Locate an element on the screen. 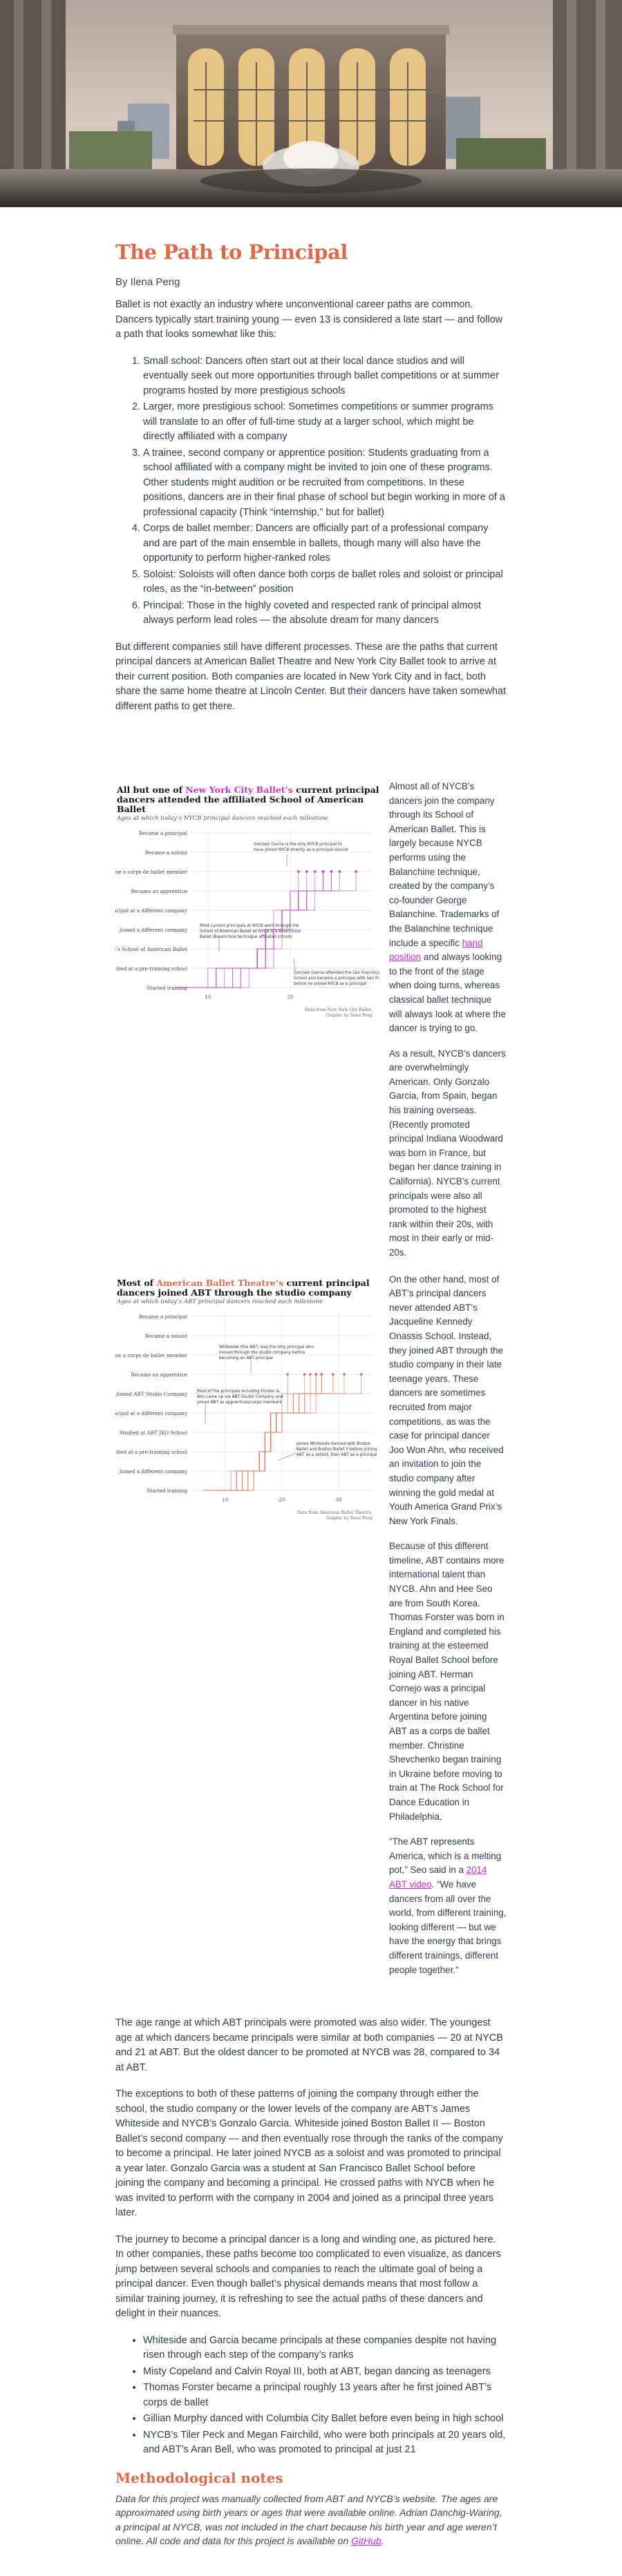  x-tick-label: 30 is located at coordinates (338, 1500).